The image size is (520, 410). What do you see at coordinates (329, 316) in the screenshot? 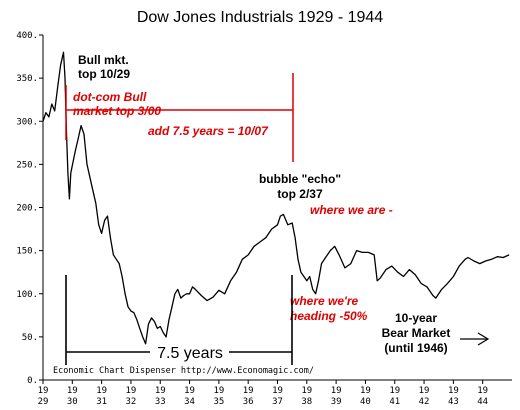
I see `heading-label-2: heading -50%` at bounding box center [329, 316].